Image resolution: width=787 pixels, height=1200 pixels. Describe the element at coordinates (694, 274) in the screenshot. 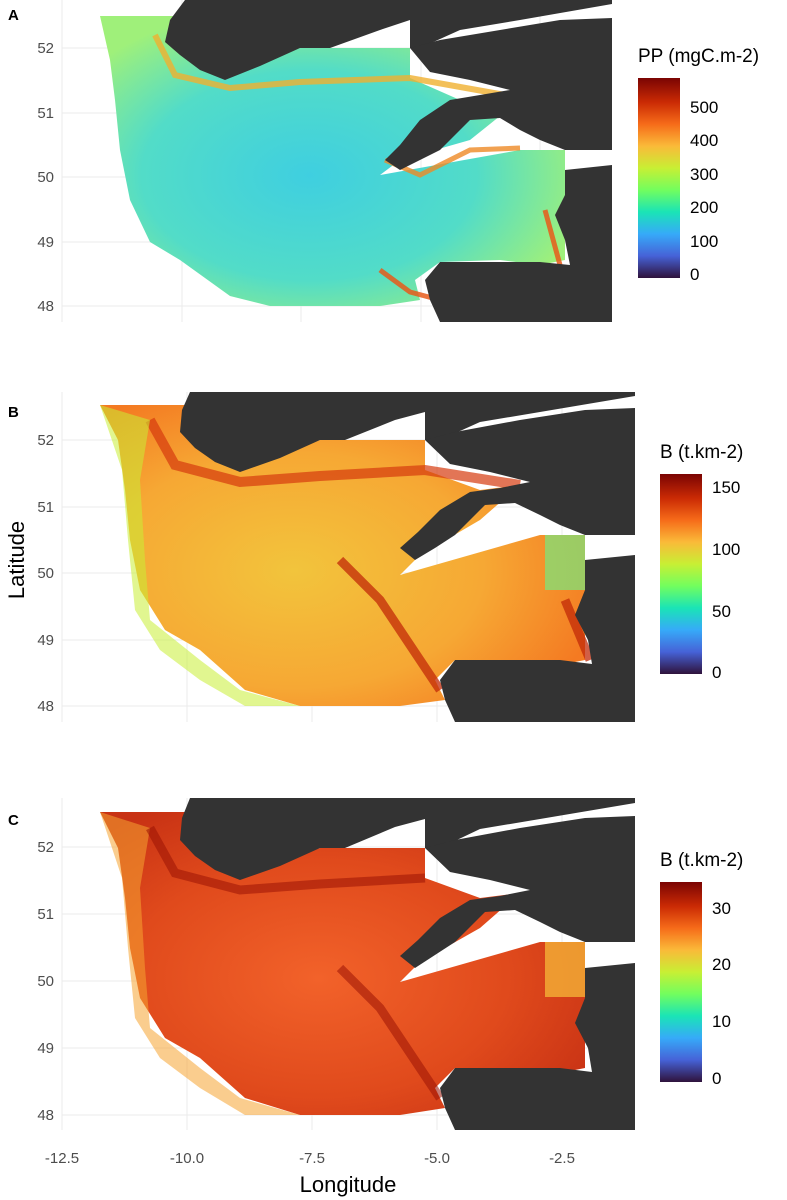

I see `legend-tick-a-0: 0` at that location.